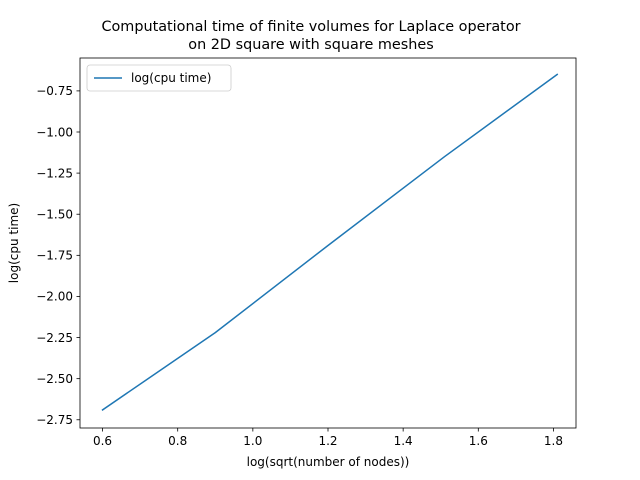  Describe the element at coordinates (327, 441) in the screenshot. I see `x-tick-label: 1.2` at that location.